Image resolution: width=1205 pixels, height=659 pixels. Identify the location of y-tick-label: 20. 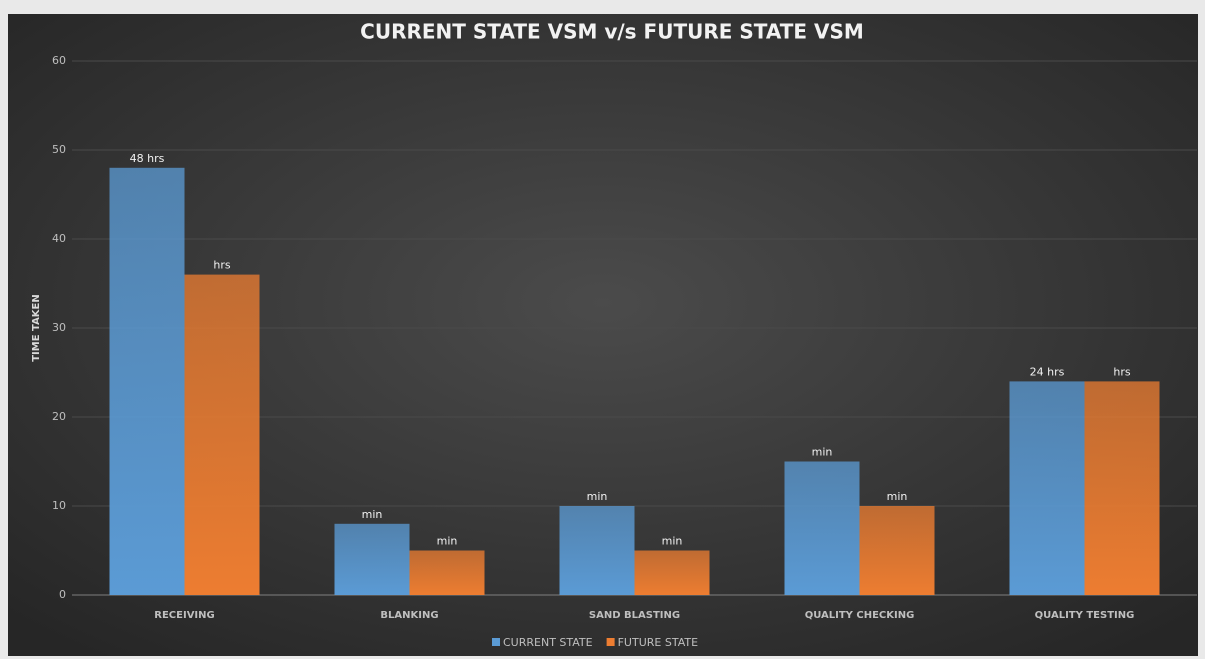
(59, 416).